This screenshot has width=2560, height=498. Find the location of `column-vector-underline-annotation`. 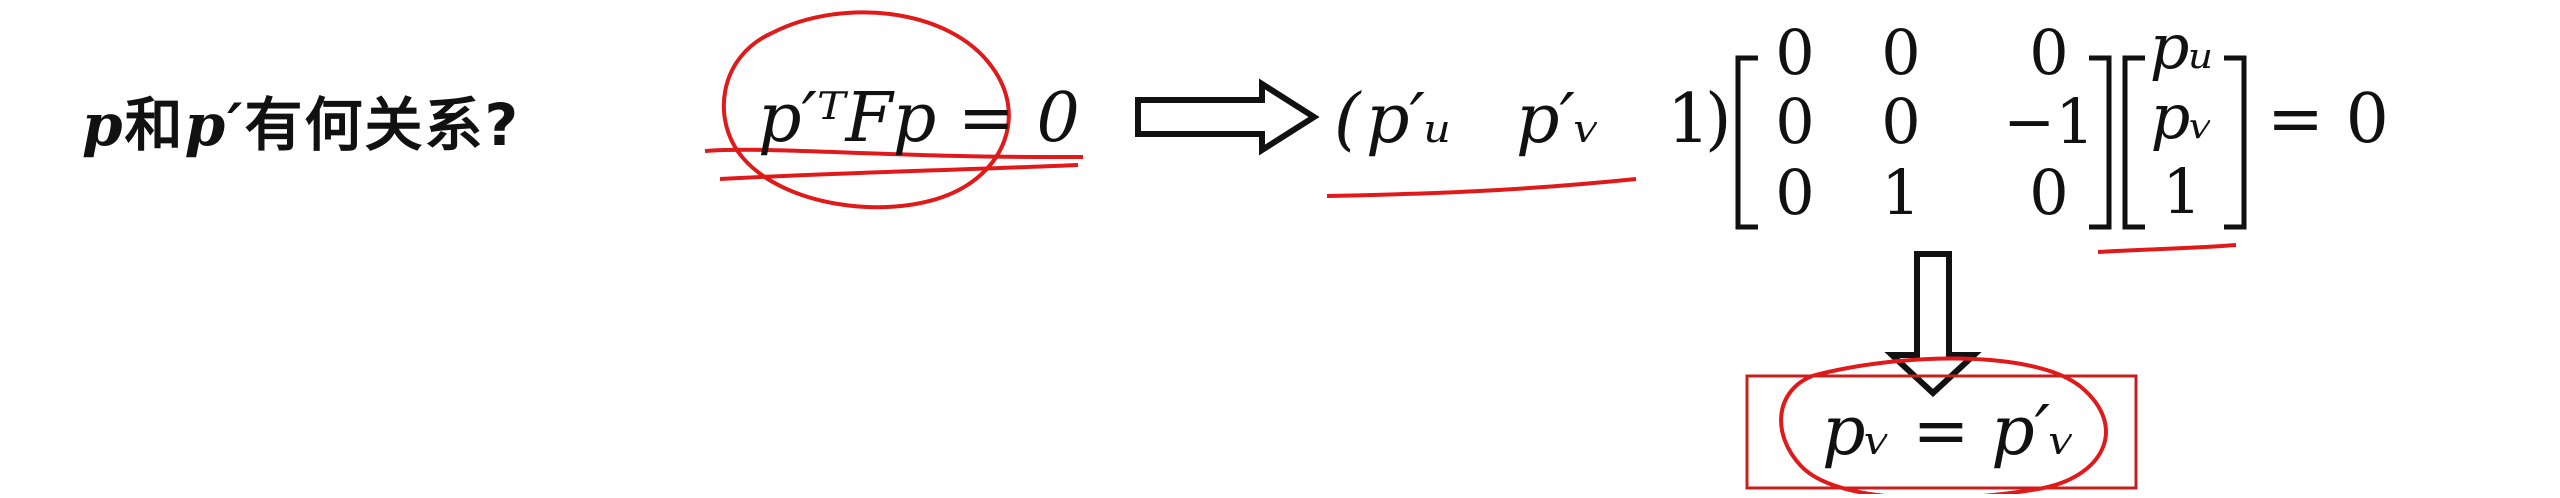

column-vector-underline-annotation is located at coordinates (2167, 248).